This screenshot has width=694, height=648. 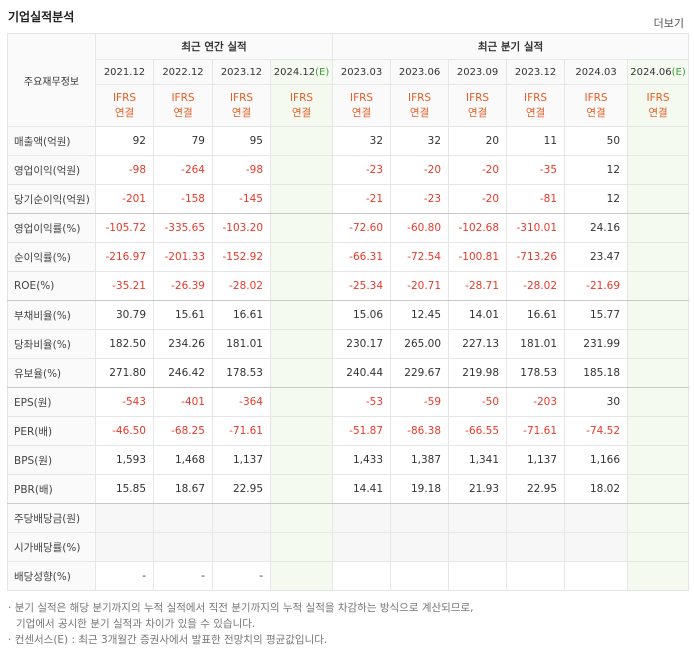 I want to click on row-label: 주당배당금(원), so click(x=51, y=518).